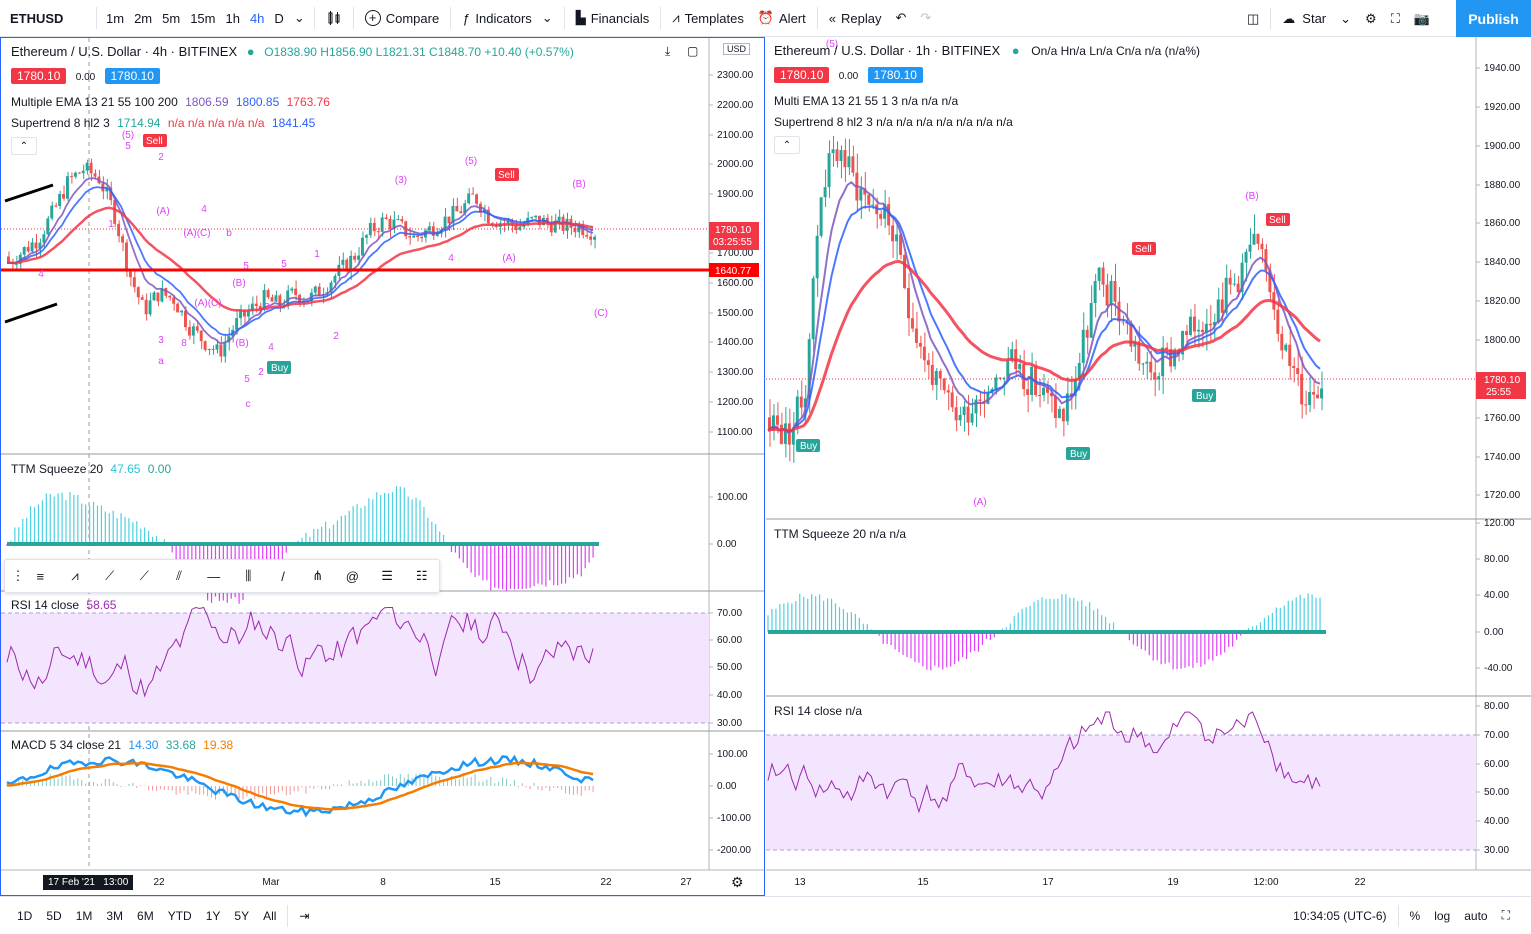  What do you see at coordinates (279, 18) in the screenshot?
I see `timeframe-D: D` at bounding box center [279, 18].